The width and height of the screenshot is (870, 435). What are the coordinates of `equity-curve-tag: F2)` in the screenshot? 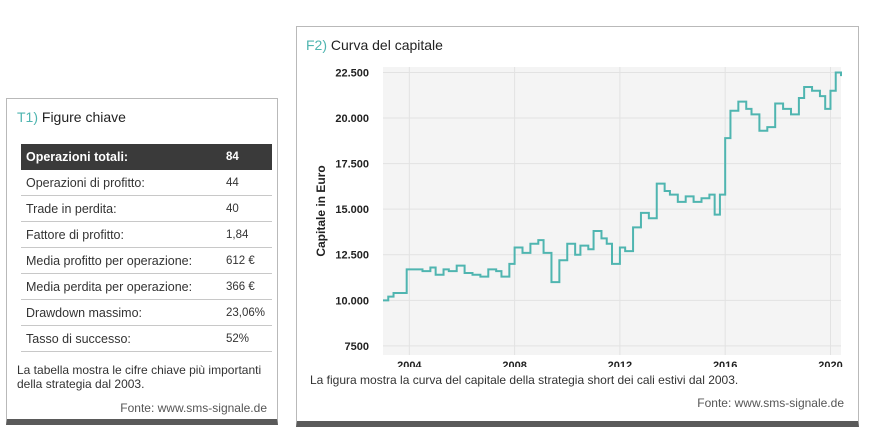 It's located at (316, 45).